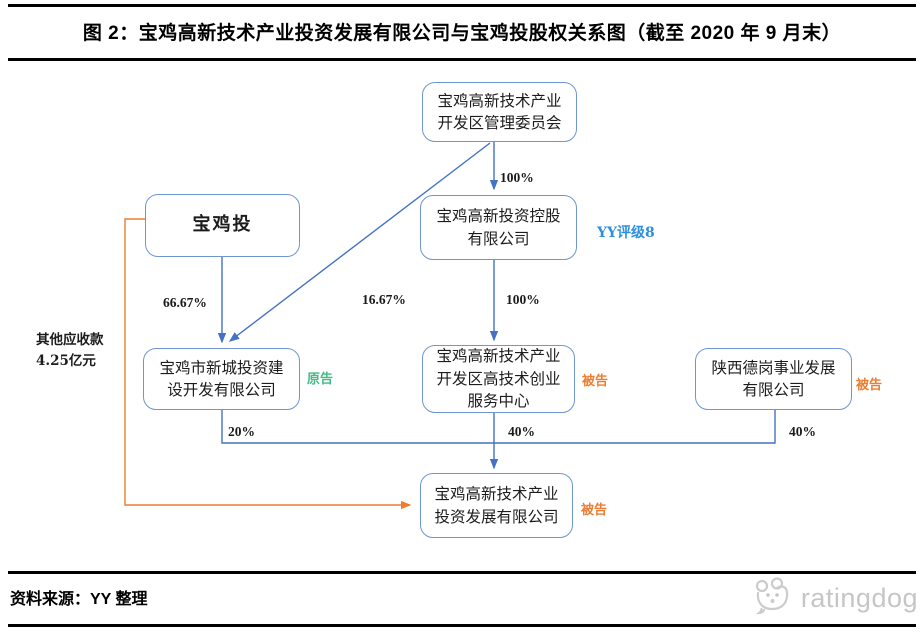  I want to click on node-services: 宝鸡高新技术产业 开发区高技术创业 服务中心, so click(498, 379).